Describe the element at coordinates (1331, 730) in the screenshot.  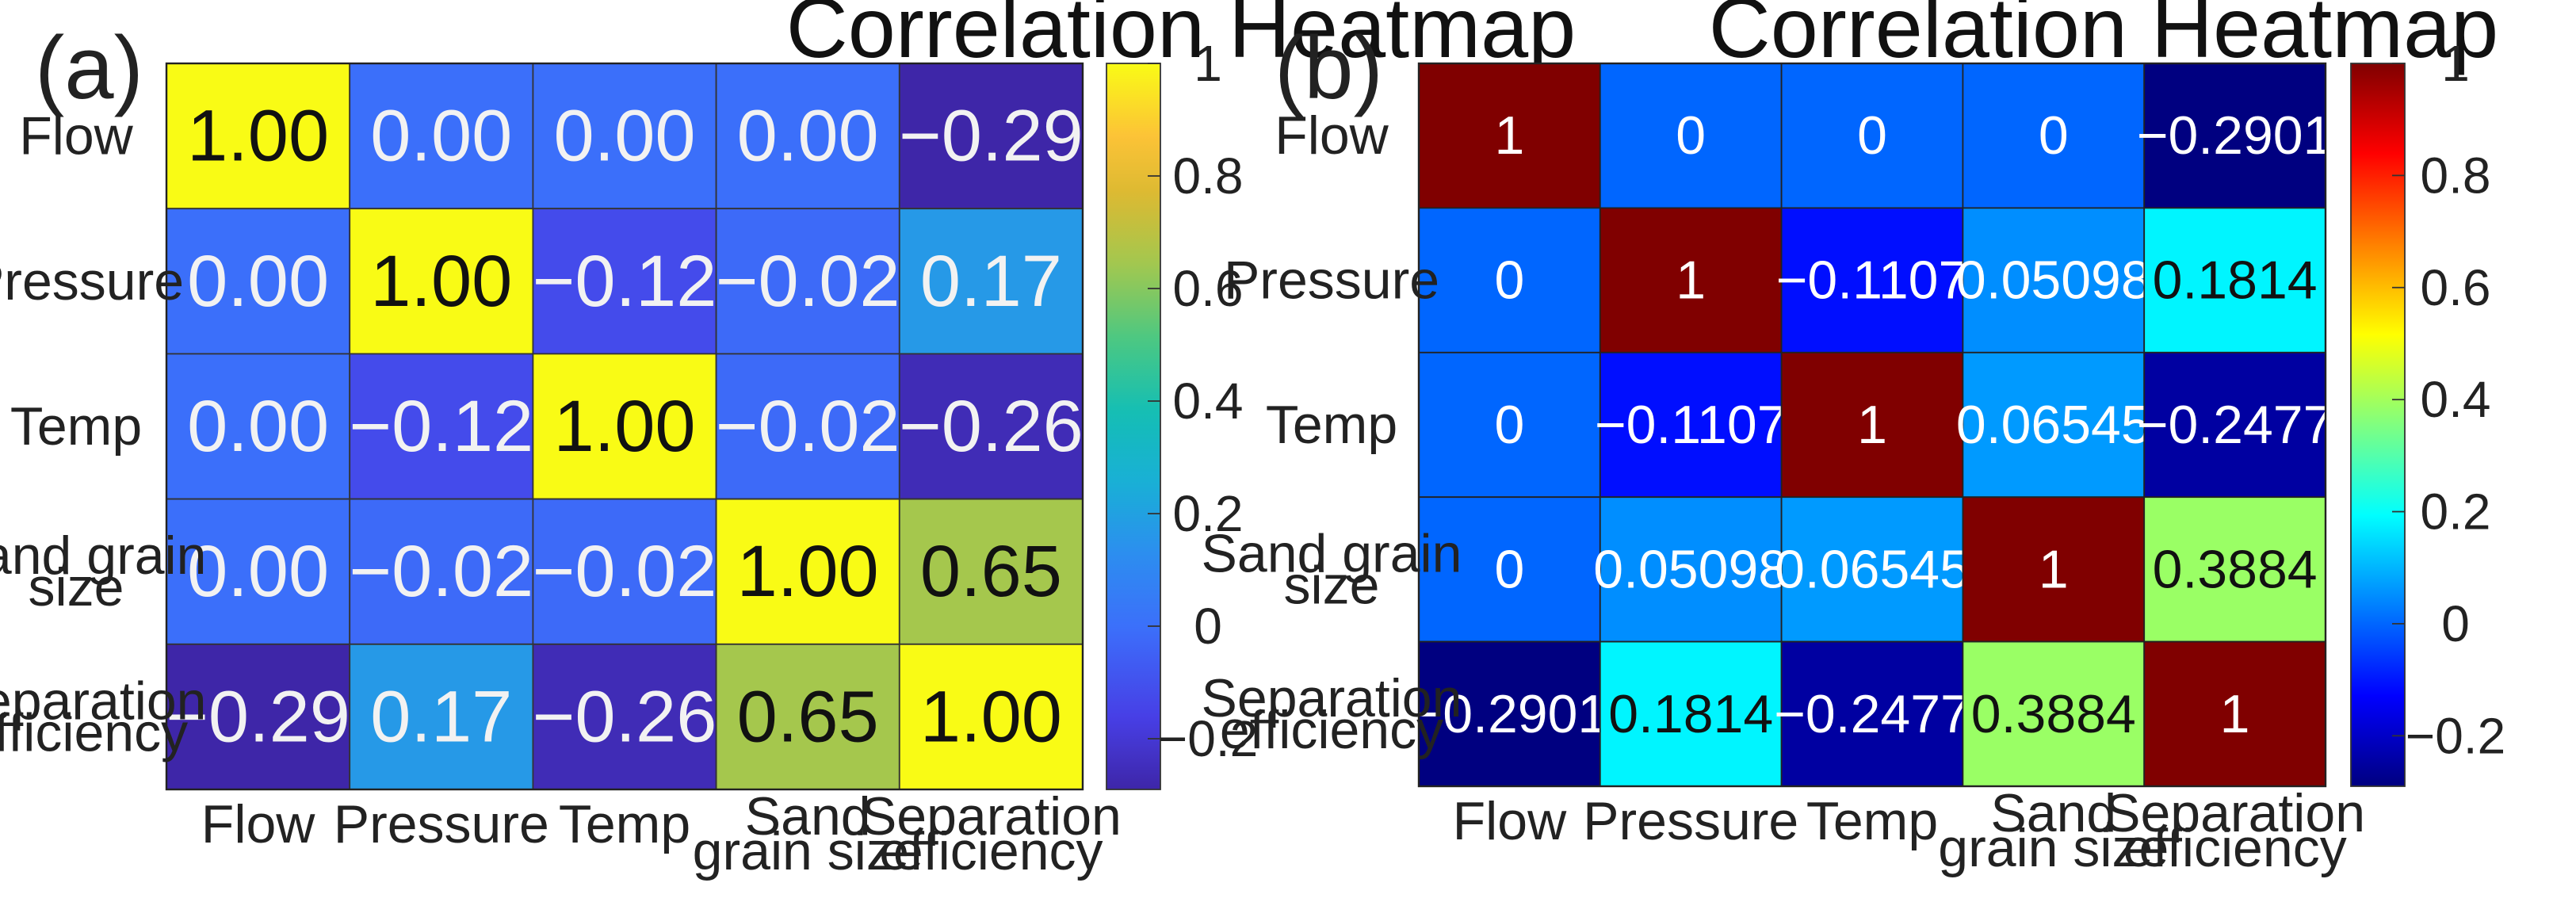
I see `row-label: efficiency` at that location.